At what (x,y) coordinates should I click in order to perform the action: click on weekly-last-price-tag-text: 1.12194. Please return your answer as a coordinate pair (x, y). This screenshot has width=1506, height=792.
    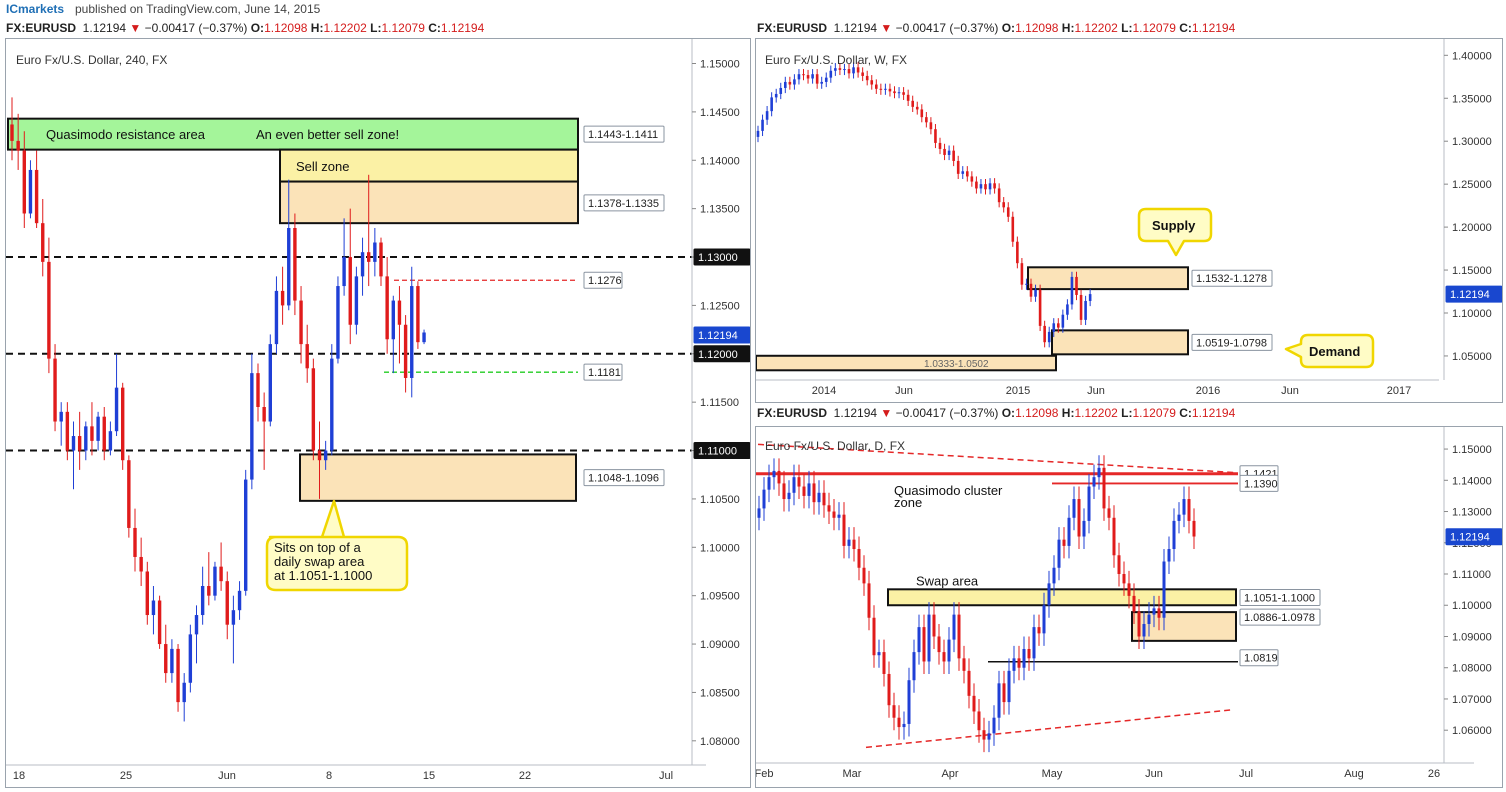
    Looking at the image, I should click on (1470, 295).